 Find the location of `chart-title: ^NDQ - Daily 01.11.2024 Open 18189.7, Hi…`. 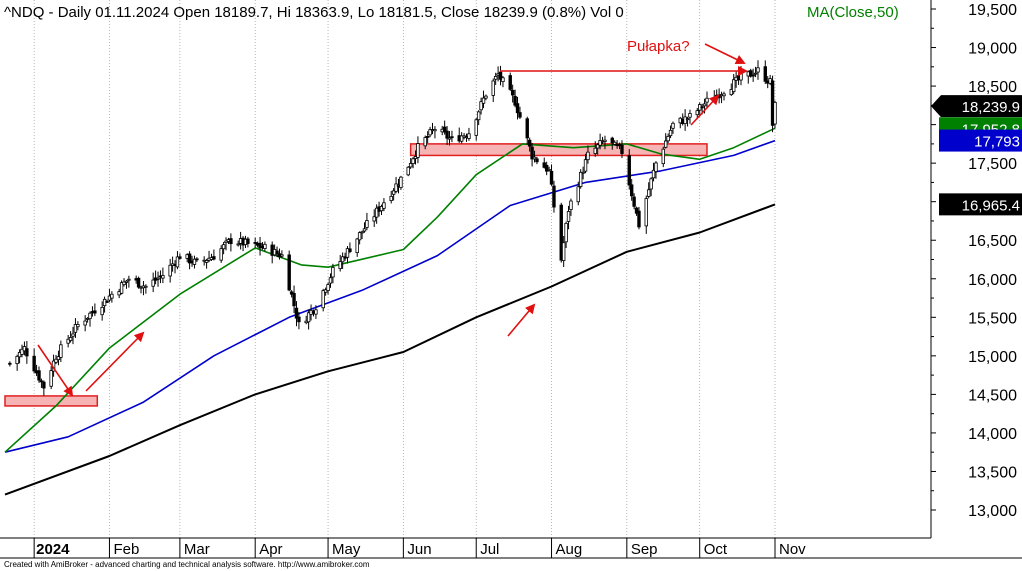

chart-title: ^NDQ - Daily 01.11.2024 Open 18189.7, Hi… is located at coordinates (314, 12).